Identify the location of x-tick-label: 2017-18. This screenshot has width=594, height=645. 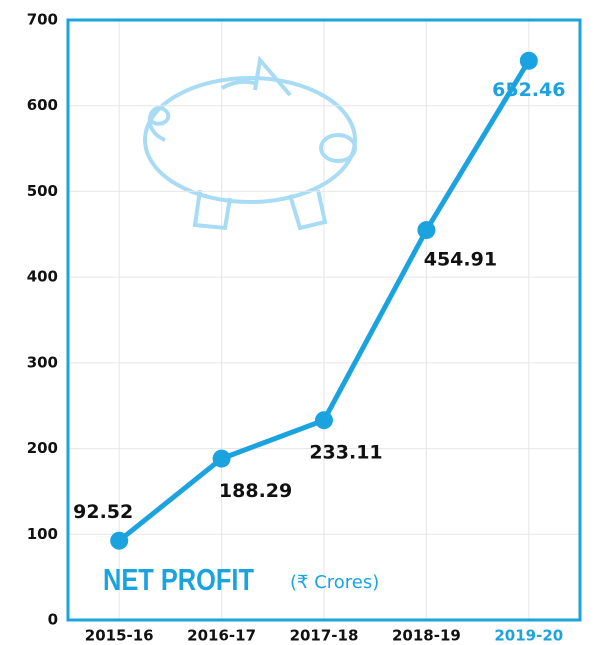
(324, 636).